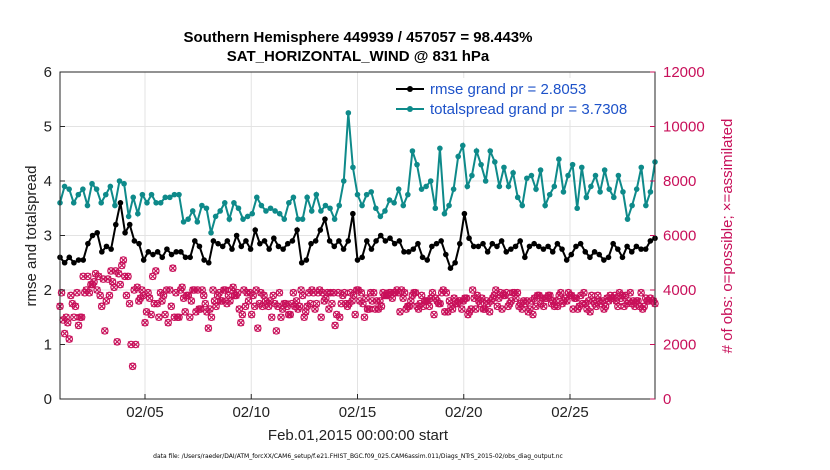  I want to click on y-tick-right-label: 2000, so click(679, 345).